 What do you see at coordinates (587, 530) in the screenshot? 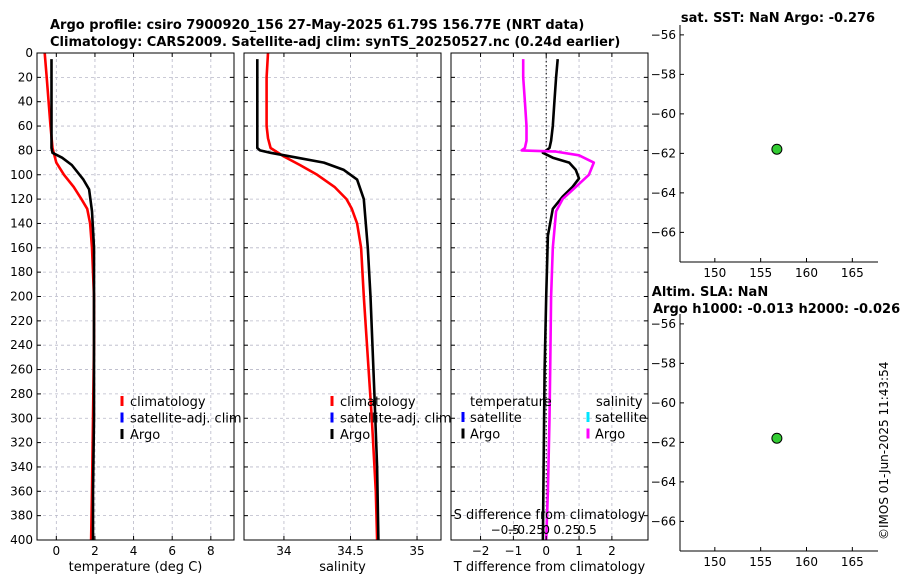
I see `top-tick-label: 0.5` at bounding box center [587, 530].